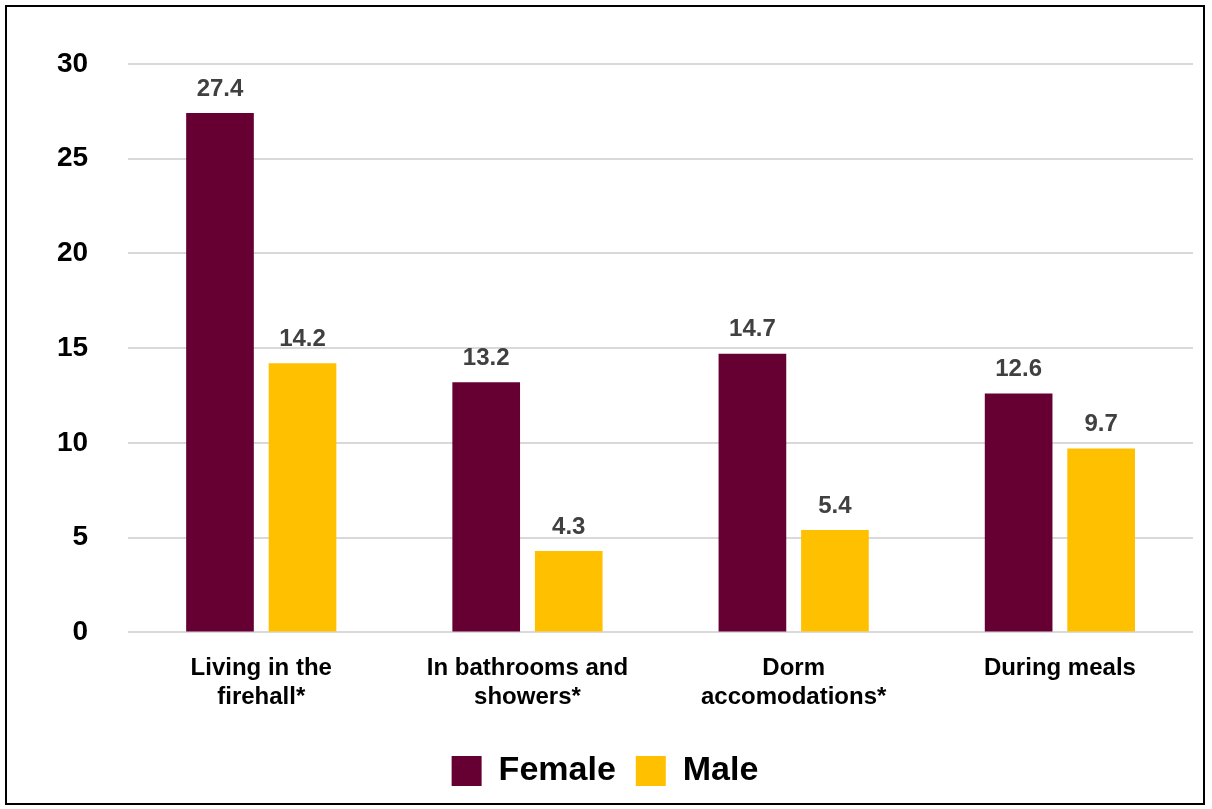  I want to click on legend-label: Male, so click(720, 768).